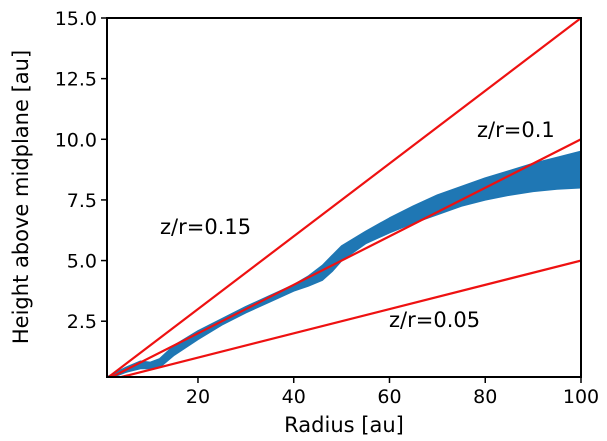 Image resolution: width=607 pixels, height=441 pixels. What do you see at coordinates (76, 140) in the screenshot?
I see `y-tick-label: 10.0` at bounding box center [76, 140].